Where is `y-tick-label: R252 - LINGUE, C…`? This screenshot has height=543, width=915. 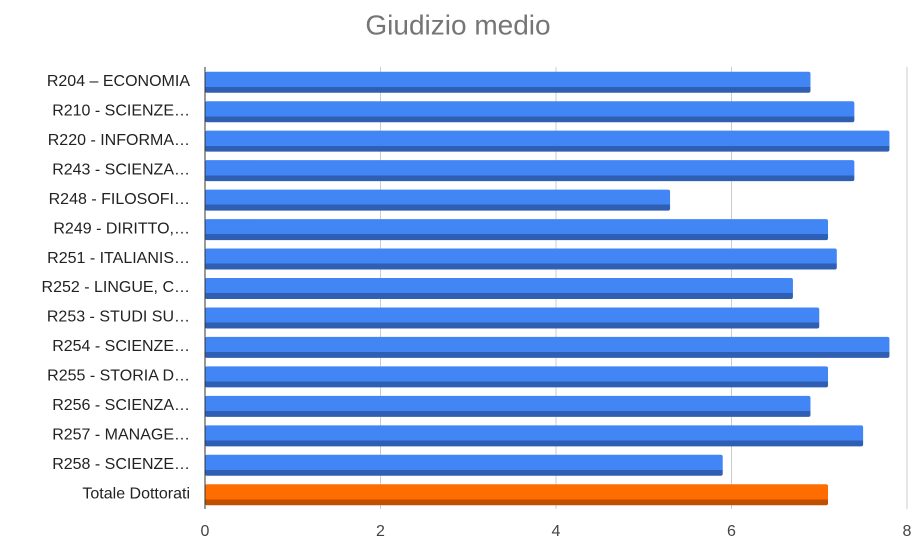 y-tick-label: R252 - LINGUE, C… is located at coordinates (116, 287).